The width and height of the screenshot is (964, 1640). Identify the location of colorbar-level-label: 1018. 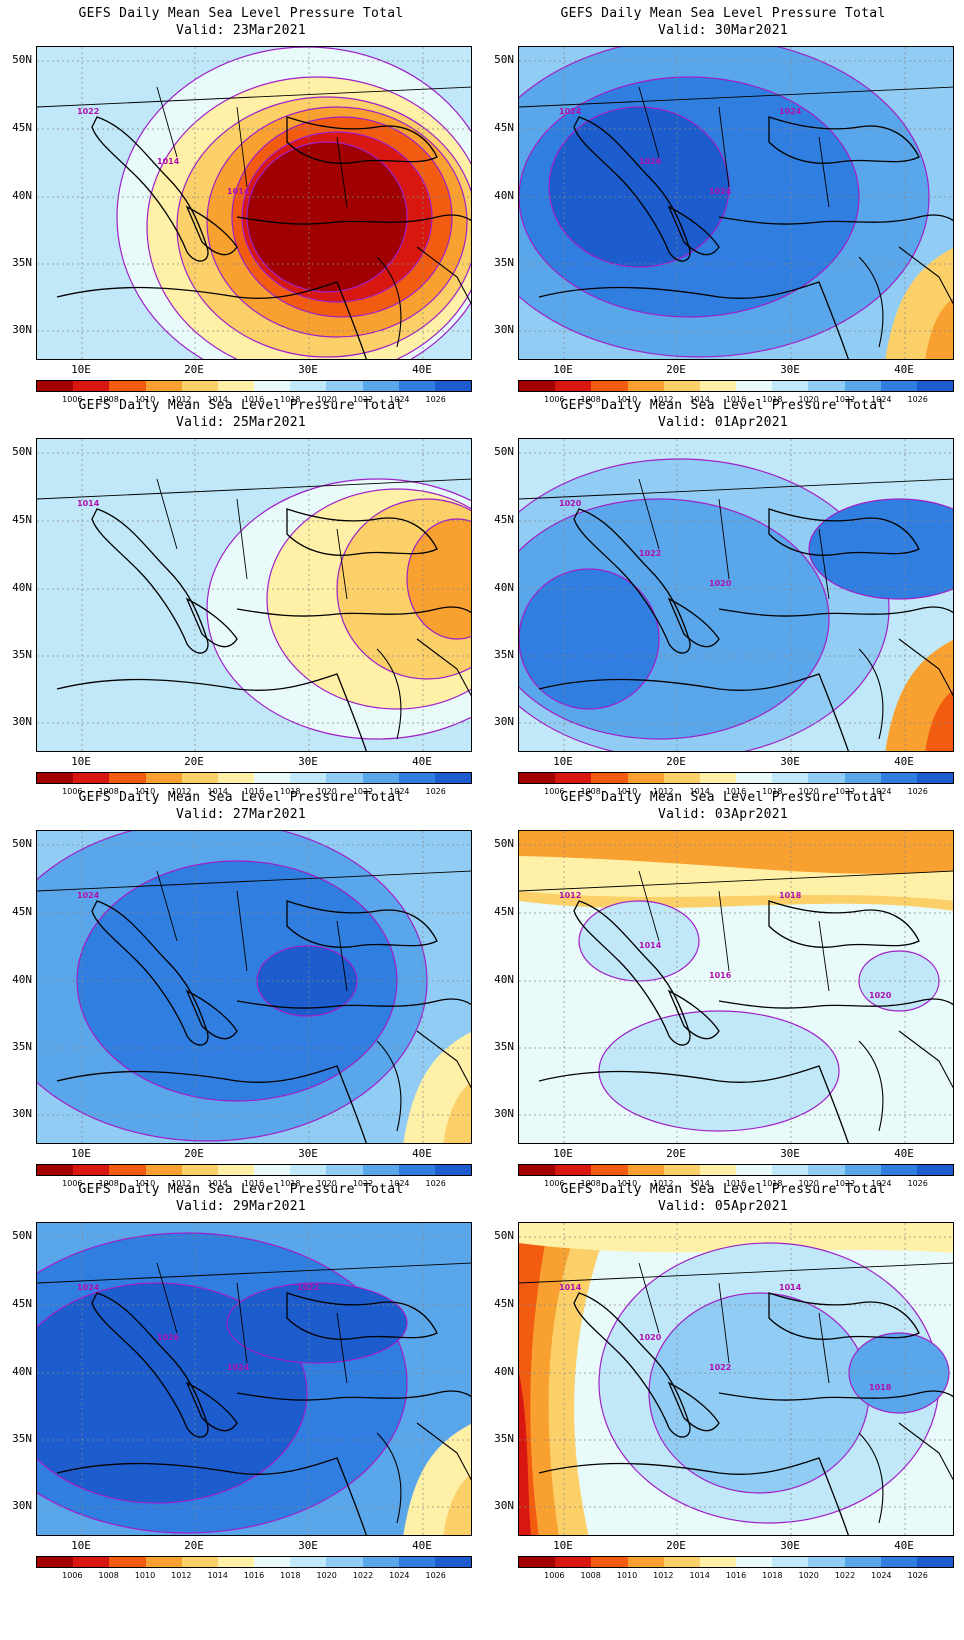
(772, 399).